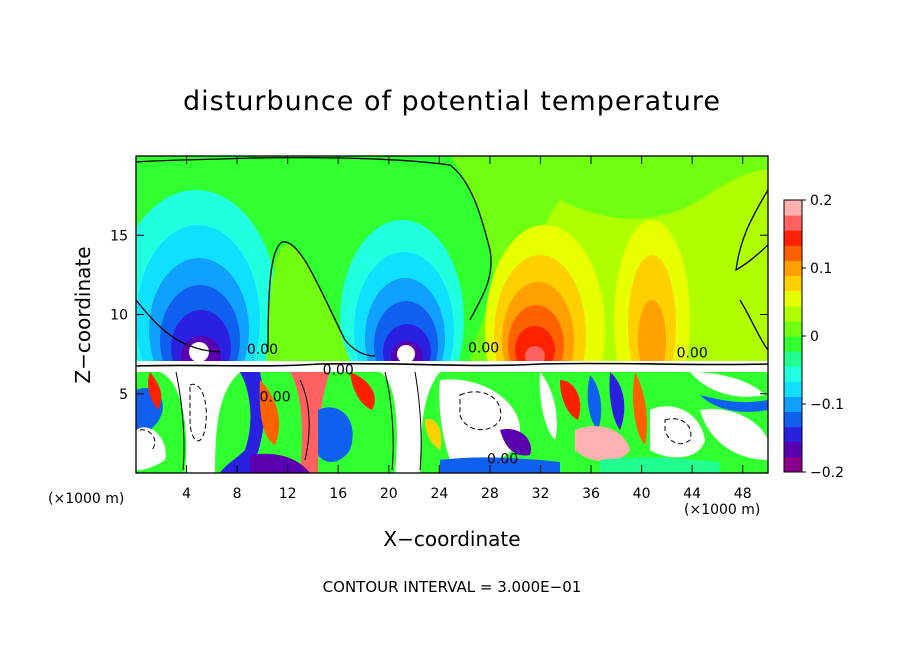 The height and width of the screenshot is (654, 904). I want to click on zero-contour-right, so click(751, 230).